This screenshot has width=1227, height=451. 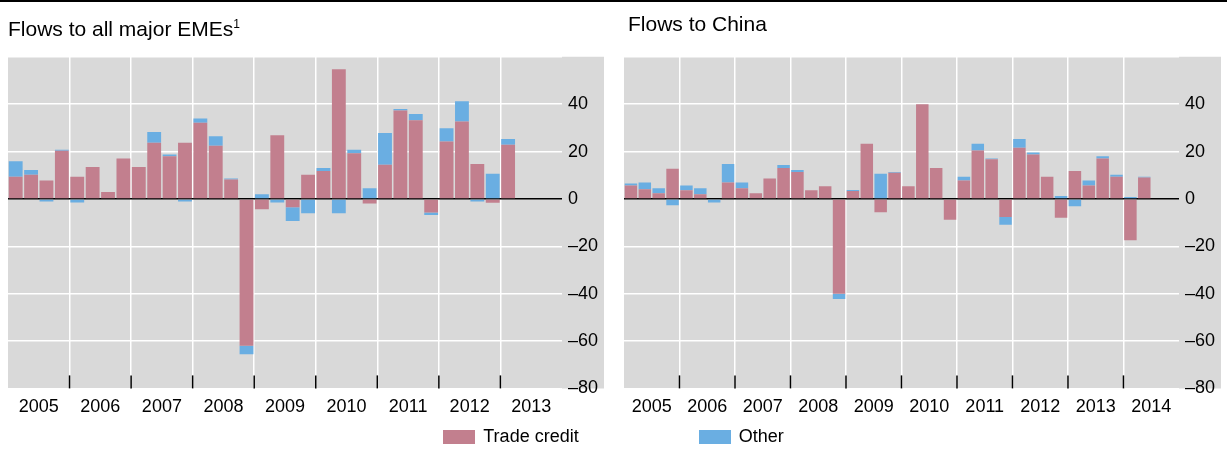 What do you see at coordinates (124, 28) in the screenshot?
I see `chart-title: Flows to all major EMEs$^{1}$` at bounding box center [124, 28].